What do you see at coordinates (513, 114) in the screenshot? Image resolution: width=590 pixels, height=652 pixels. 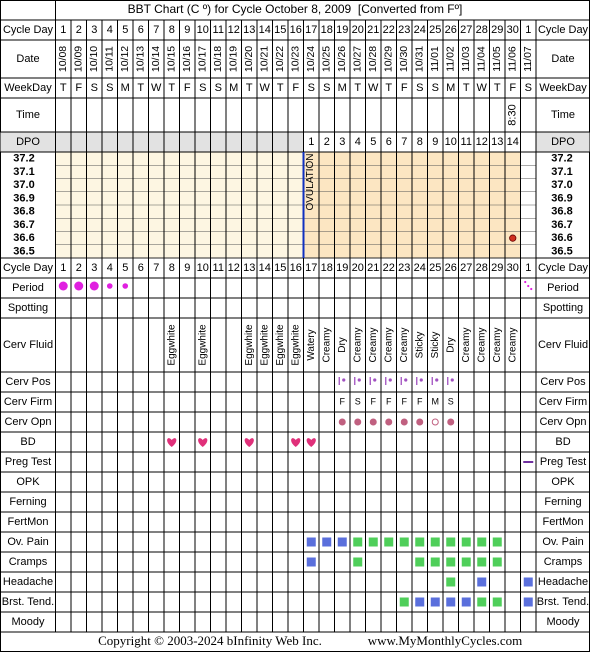 I see `times: 8:30` at bounding box center [513, 114].